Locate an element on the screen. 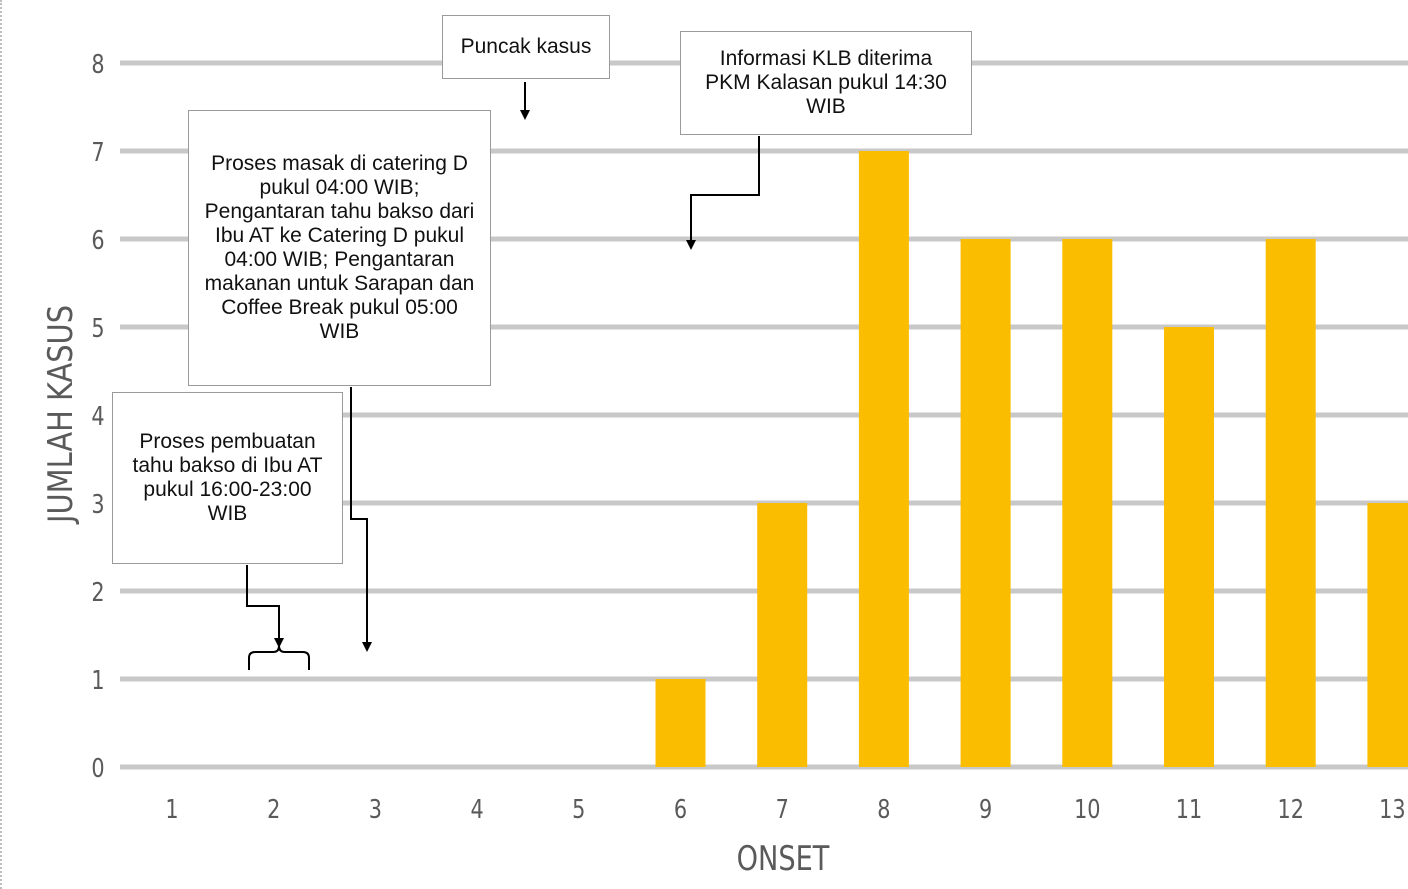  y-tick-label: 5 is located at coordinates (97, 328).